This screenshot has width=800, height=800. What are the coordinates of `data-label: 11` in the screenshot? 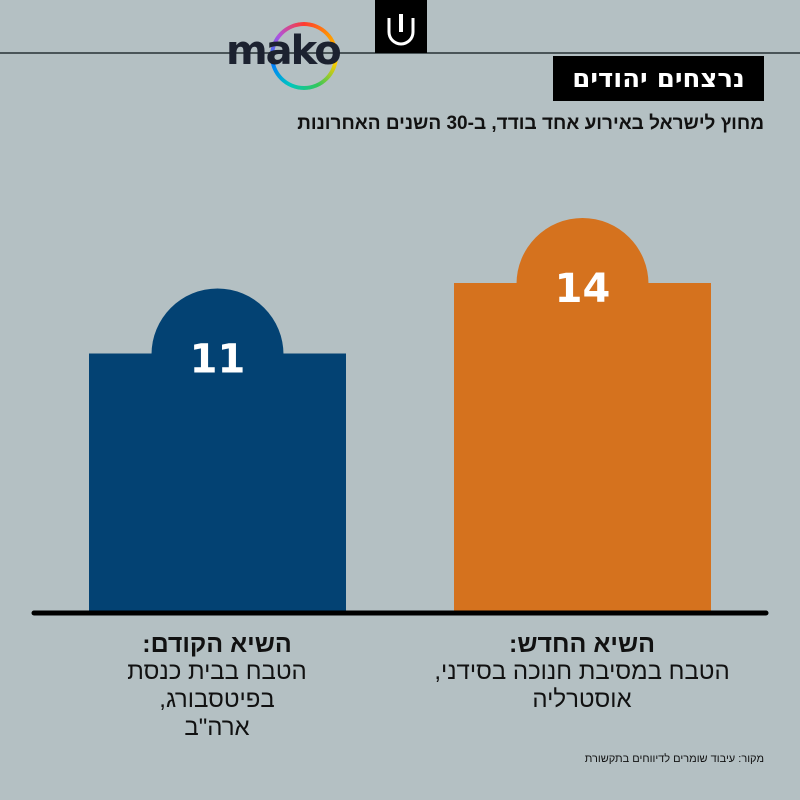 It's located at (218, 360).